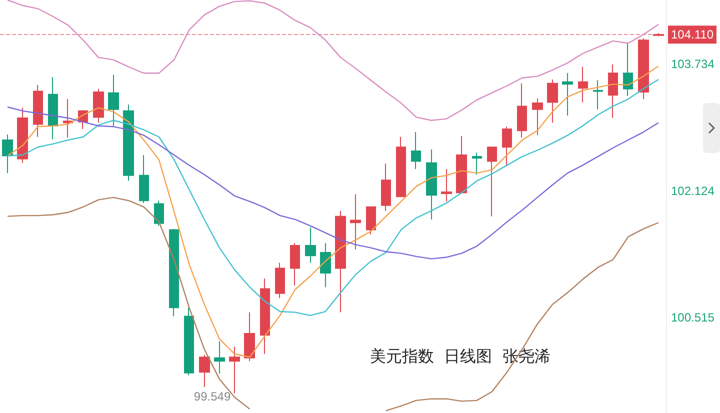  I want to click on text: 美元指数 日线图 张尧浠, so click(460, 356).